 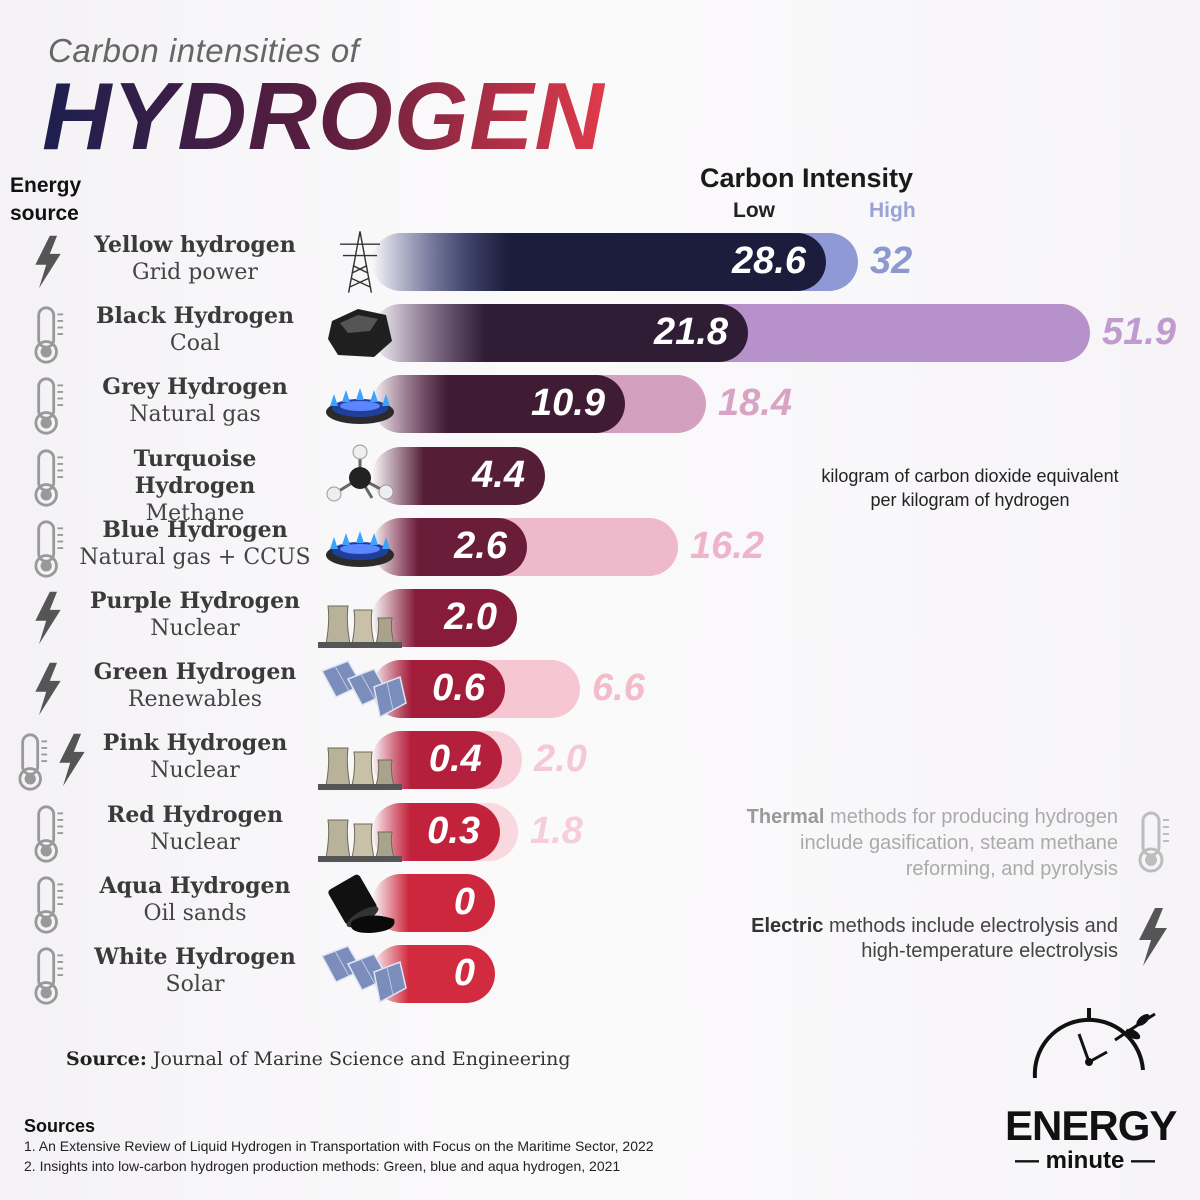 I want to click on energy-source-label: Black Hydrogen Coal, so click(x=195, y=330).